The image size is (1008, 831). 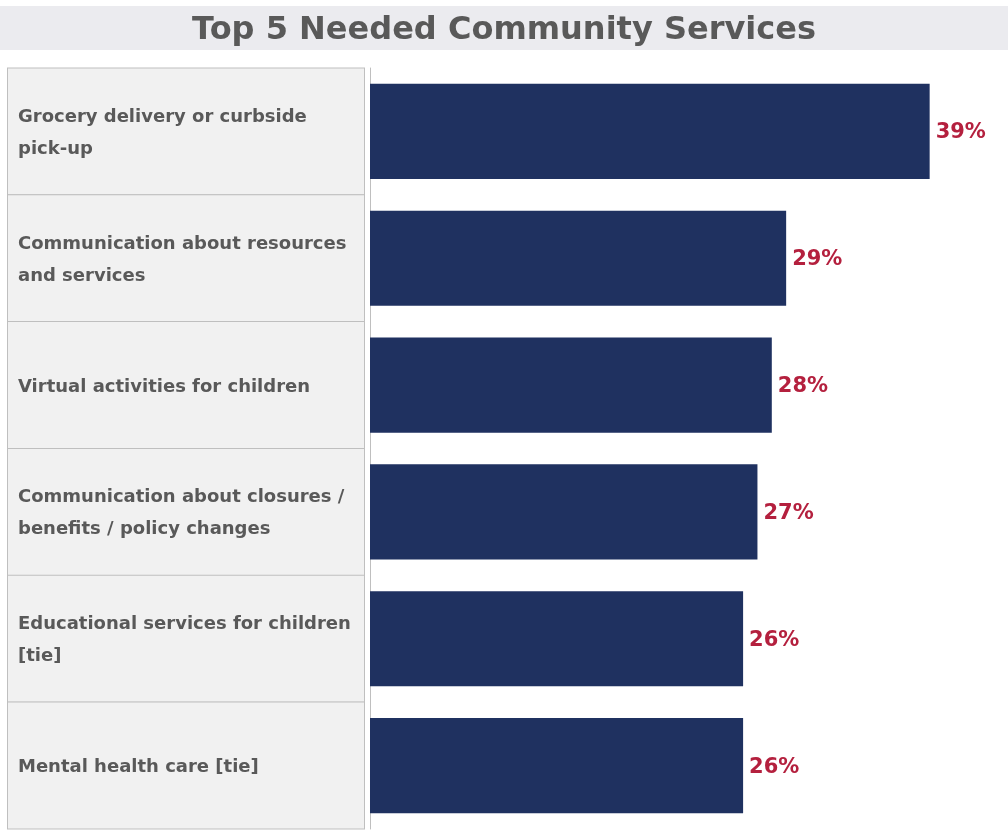 What do you see at coordinates (188, 639) in the screenshot?
I see `y-tick-label: Educational services for children [tie]` at bounding box center [188, 639].